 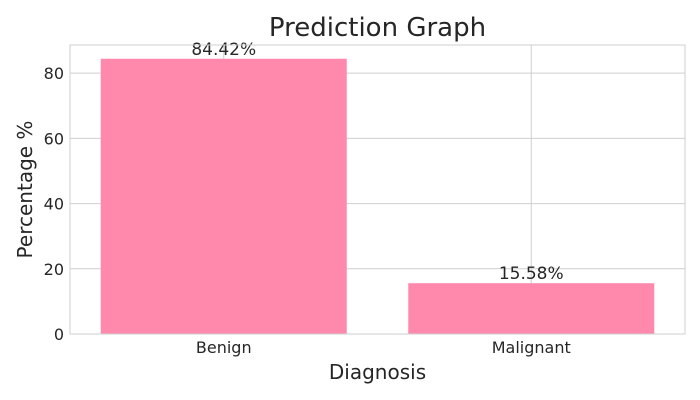 I want to click on y-tick-label: 20, so click(x=54, y=269).